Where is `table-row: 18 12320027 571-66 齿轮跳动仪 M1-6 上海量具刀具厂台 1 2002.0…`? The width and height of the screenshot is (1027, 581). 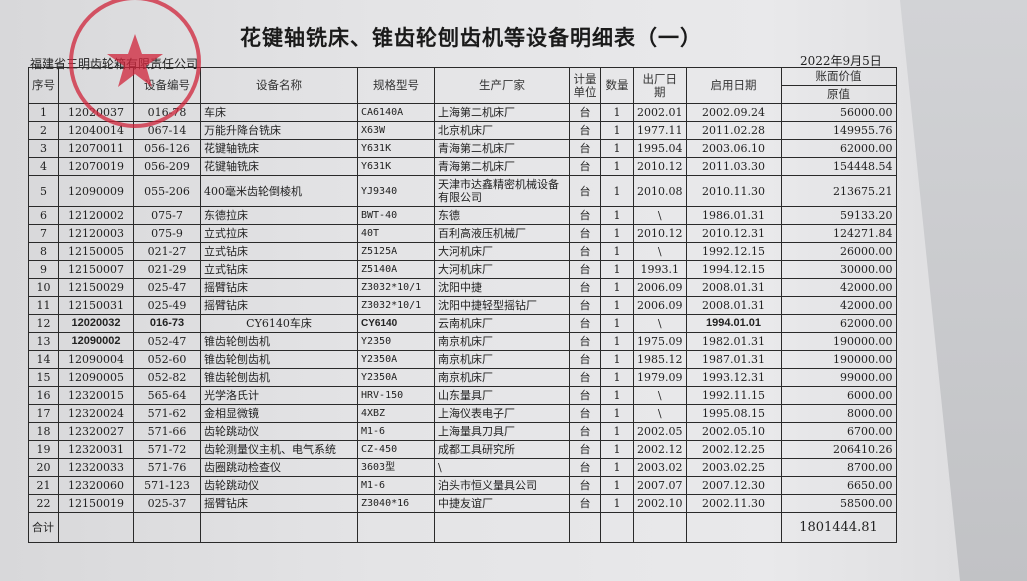 table-row: 18 12320027 571-66 齿轮跳动仪 M1-6 上海量具刀具厂台 1 2002.0… is located at coordinates (462, 431).